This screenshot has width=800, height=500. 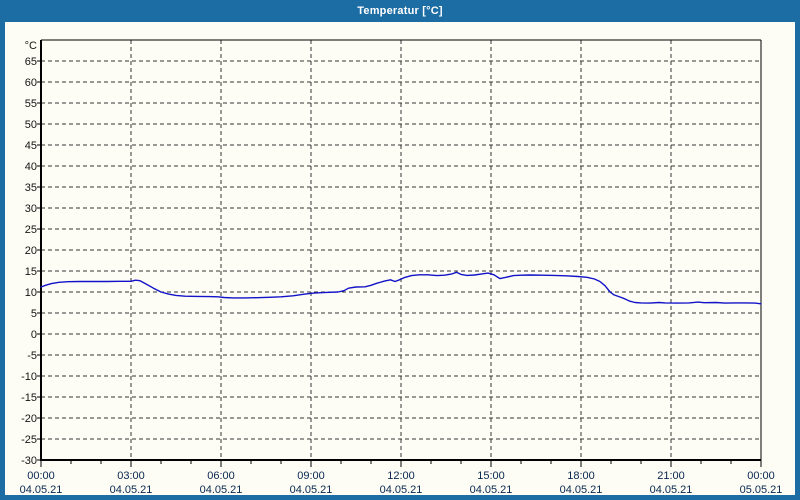 What do you see at coordinates (34, 314) in the screenshot?
I see `y-tick-label: 5` at bounding box center [34, 314].